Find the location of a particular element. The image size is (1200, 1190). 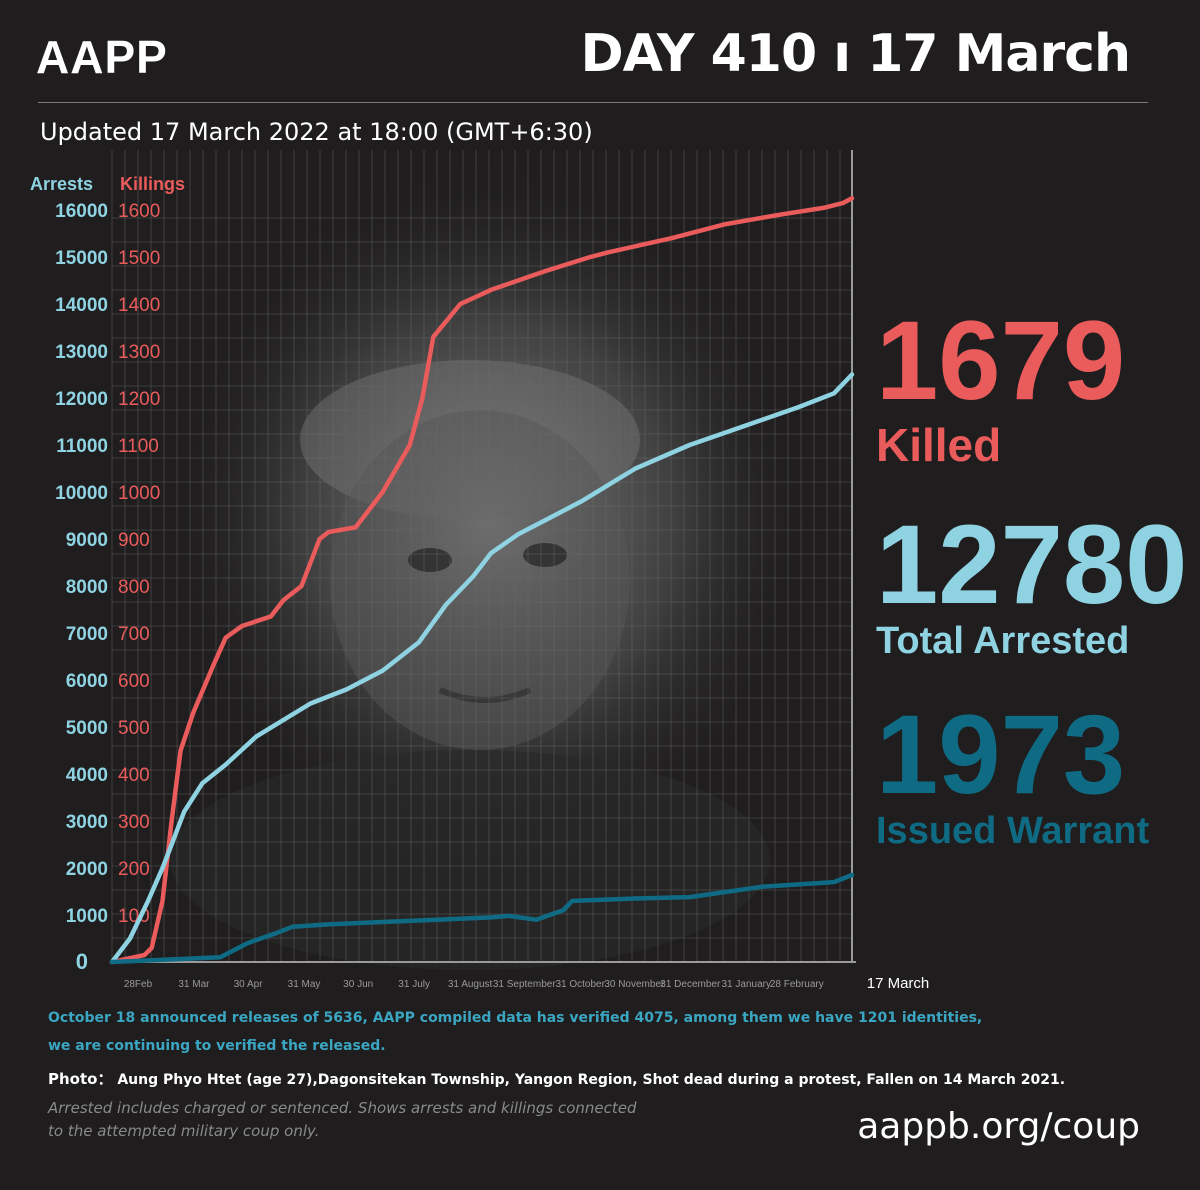

x-tick-label: 31 January is located at coordinates (746, 984).